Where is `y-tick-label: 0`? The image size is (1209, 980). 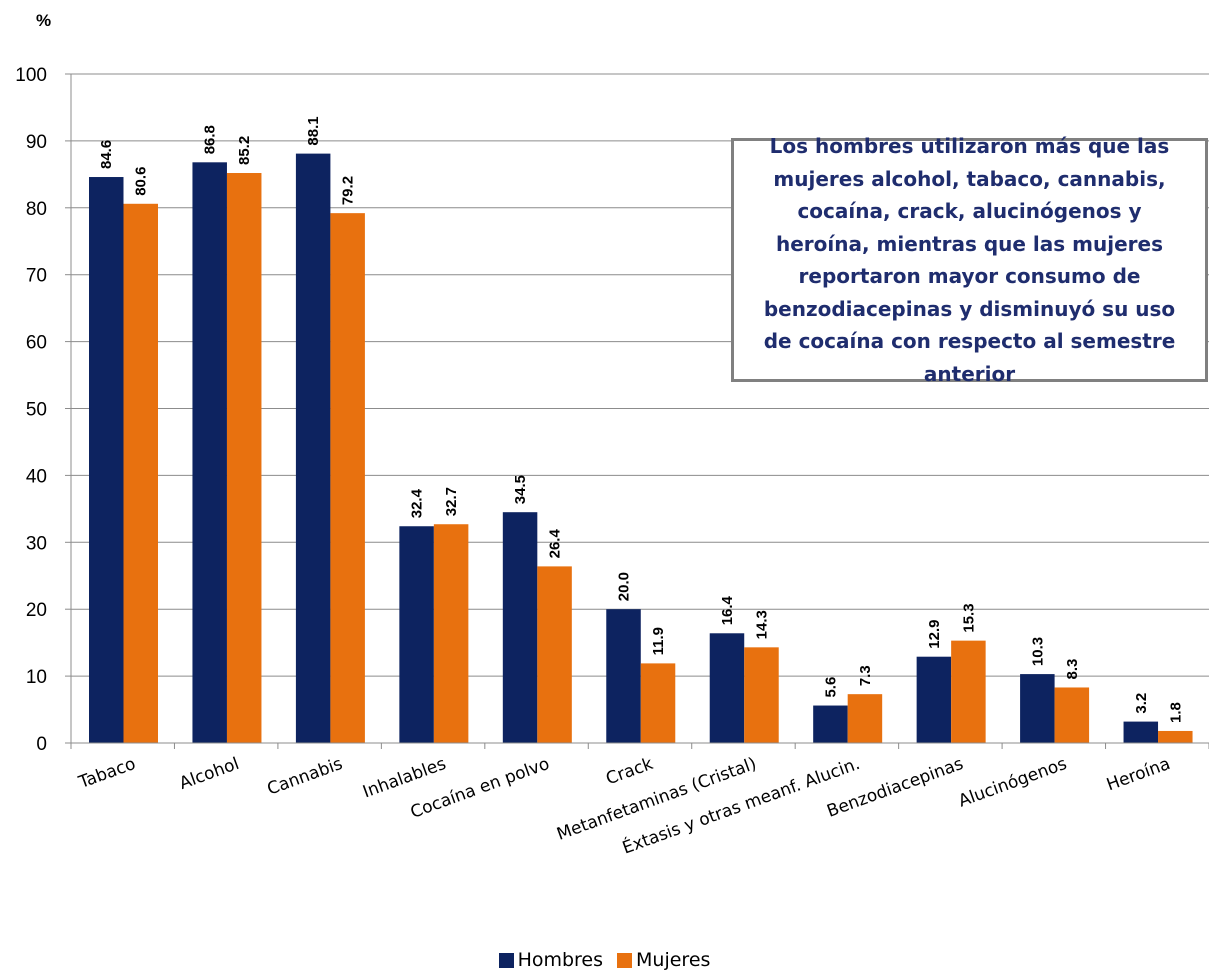
y-tick-label: 0 is located at coordinates (41, 744).